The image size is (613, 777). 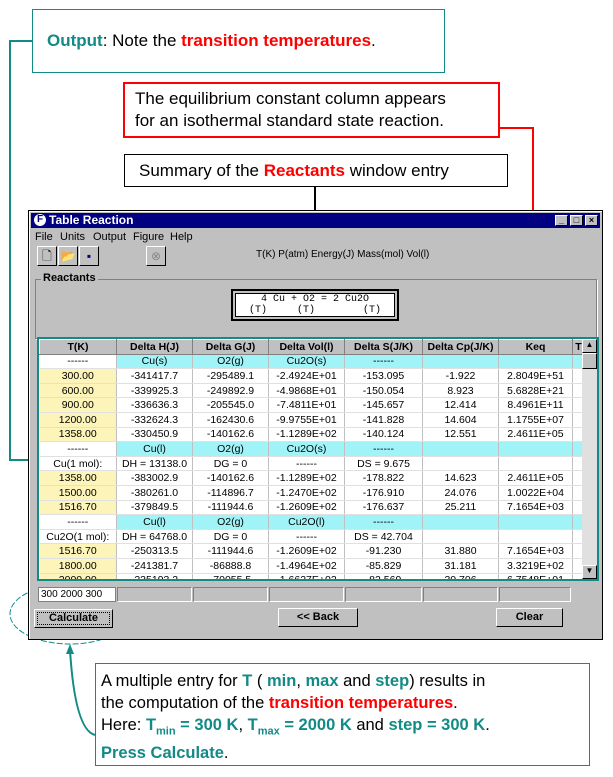 I want to click on menu-output: Output, so click(x=110, y=237).